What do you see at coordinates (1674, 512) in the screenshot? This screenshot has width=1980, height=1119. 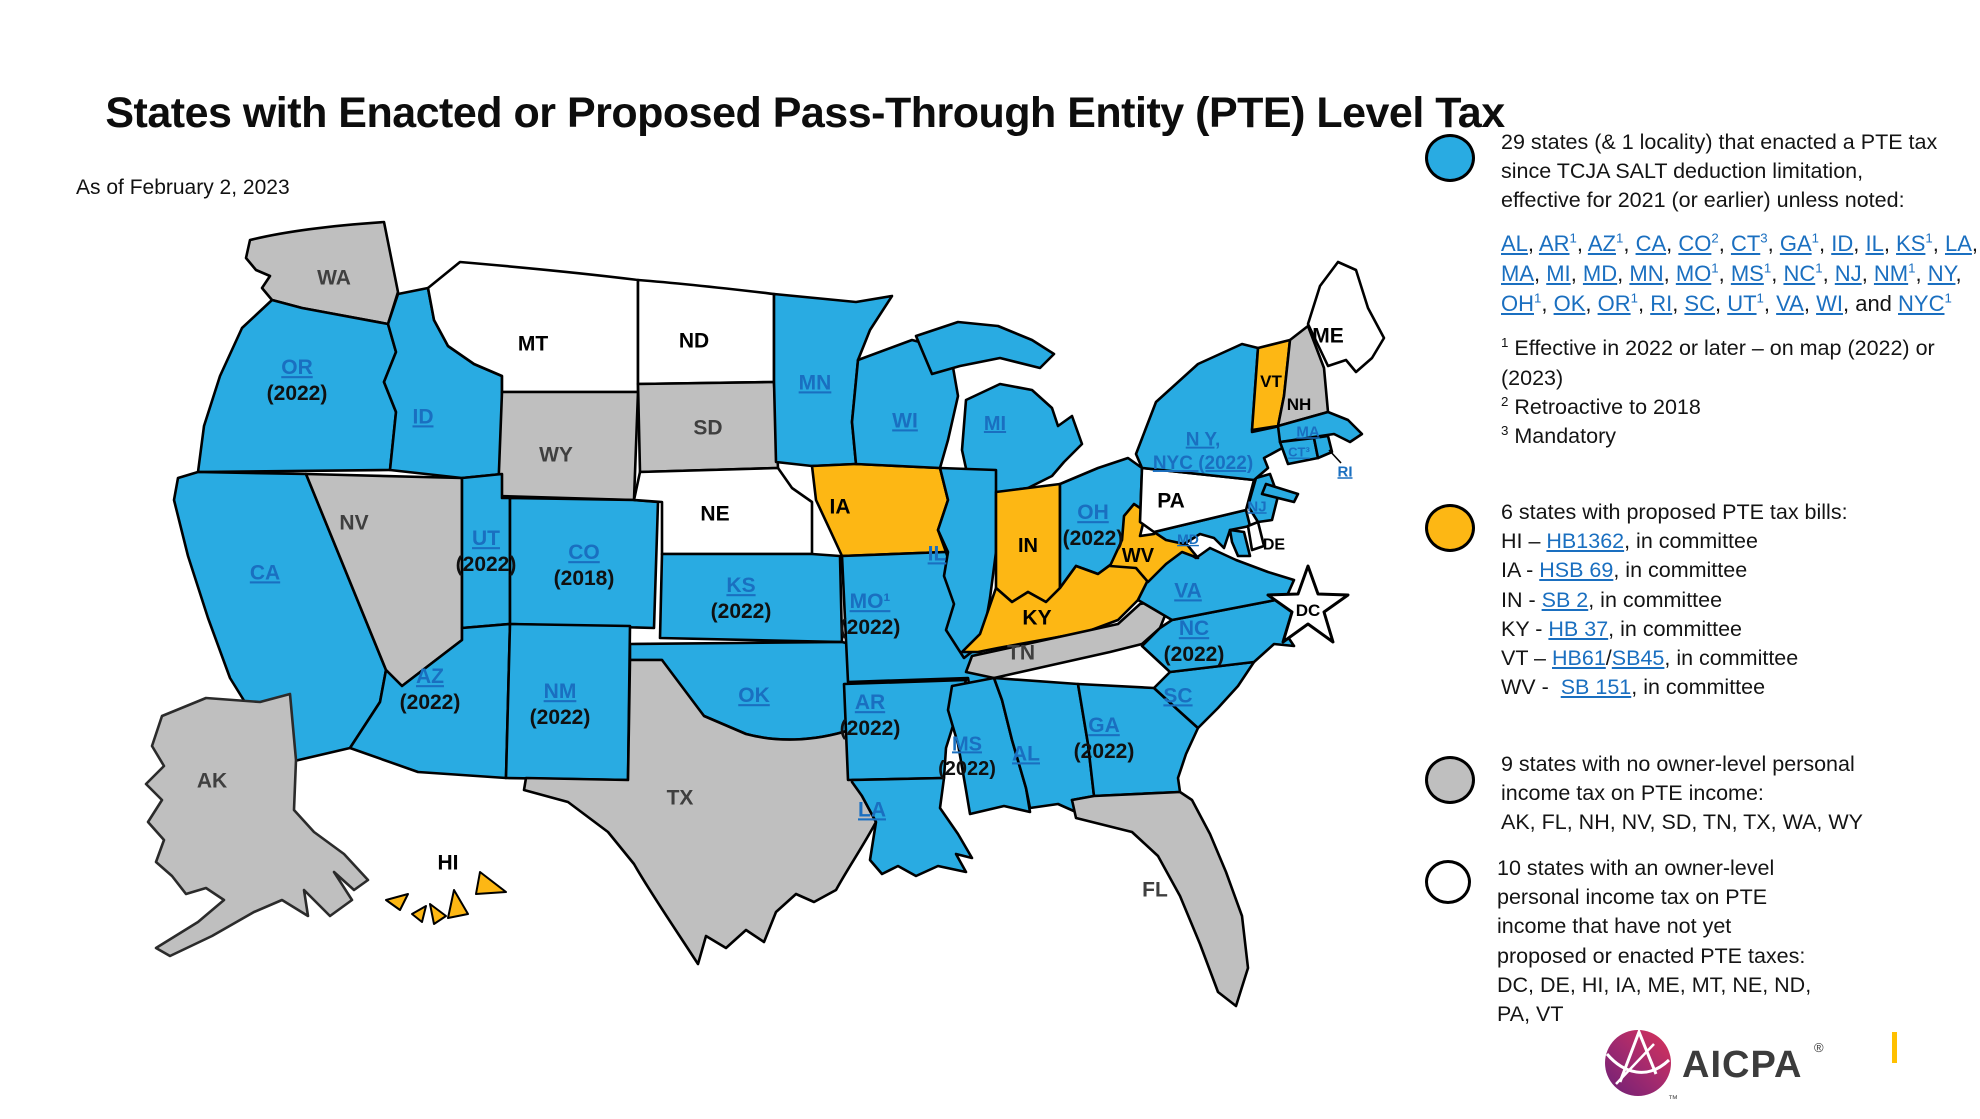 I see `legend-proposed-heading: 6 states with proposed PTE tax bills:` at bounding box center [1674, 512].